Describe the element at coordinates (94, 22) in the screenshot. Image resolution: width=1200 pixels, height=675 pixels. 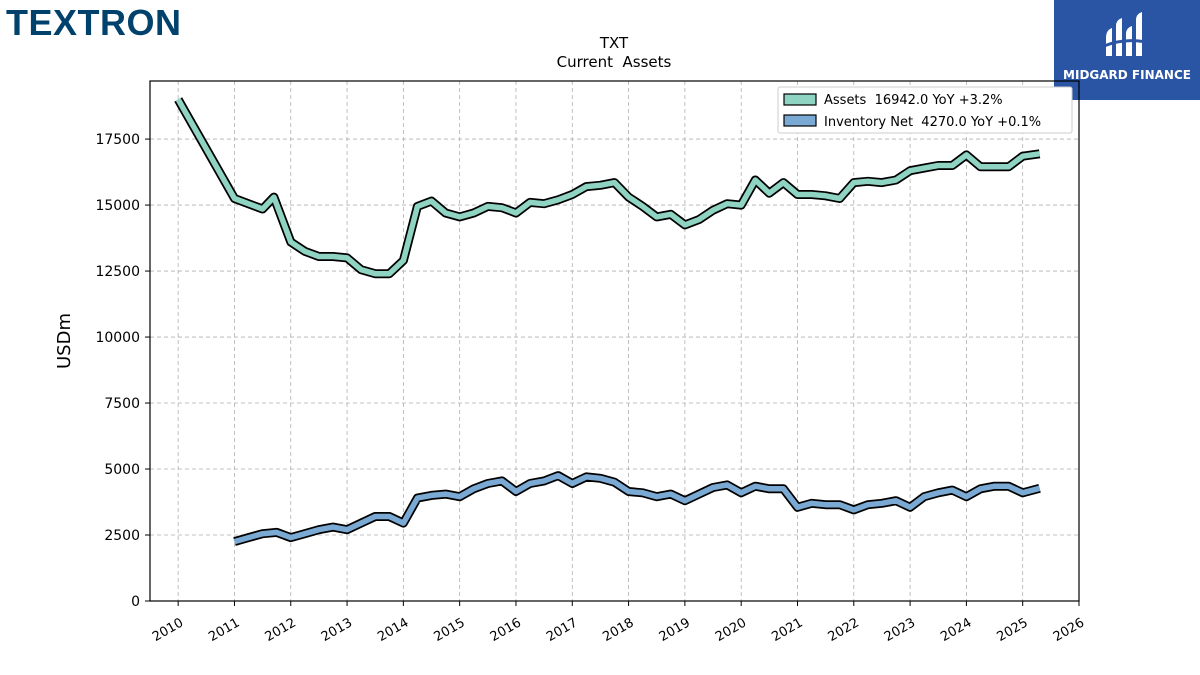
I see `textron-logo: TEXTRON` at that location.